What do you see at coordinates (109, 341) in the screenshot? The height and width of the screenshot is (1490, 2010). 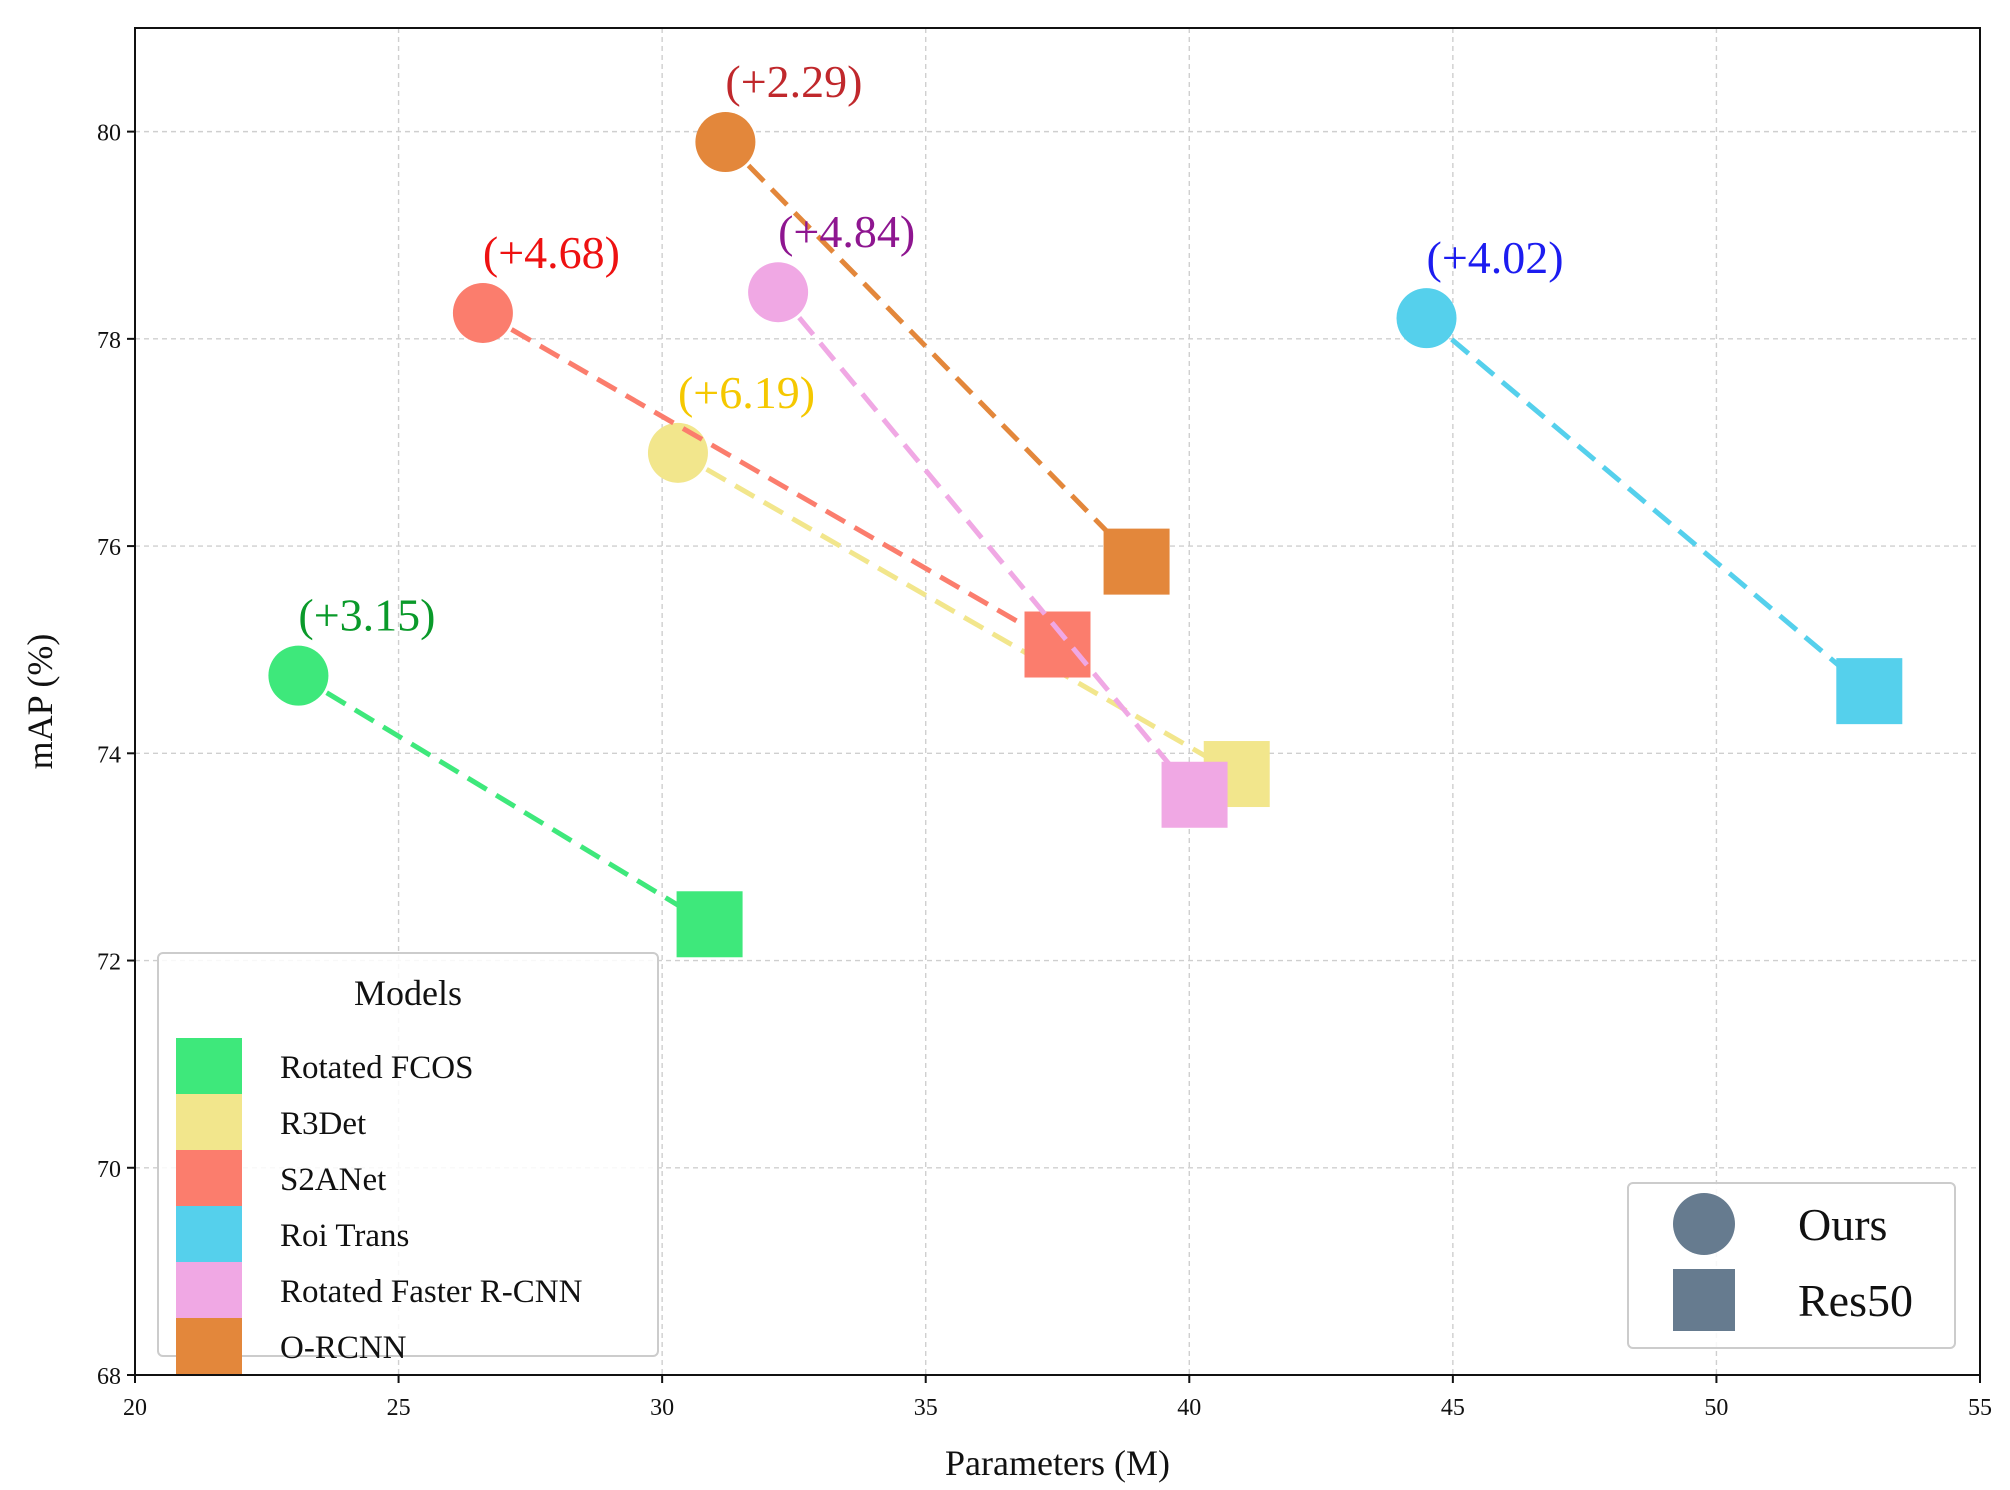 I see `y-tick-label: 78` at bounding box center [109, 341].